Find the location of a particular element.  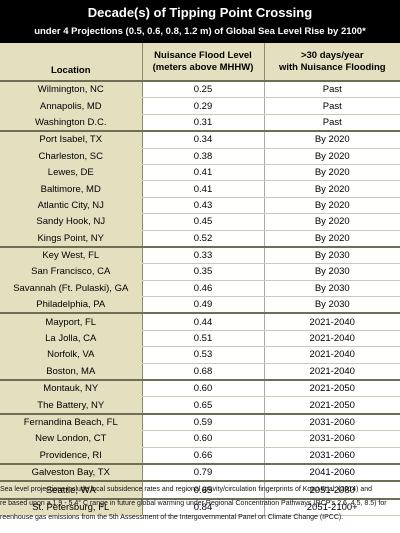

location-cell: Wilmington, NC is located at coordinates (71, 90).